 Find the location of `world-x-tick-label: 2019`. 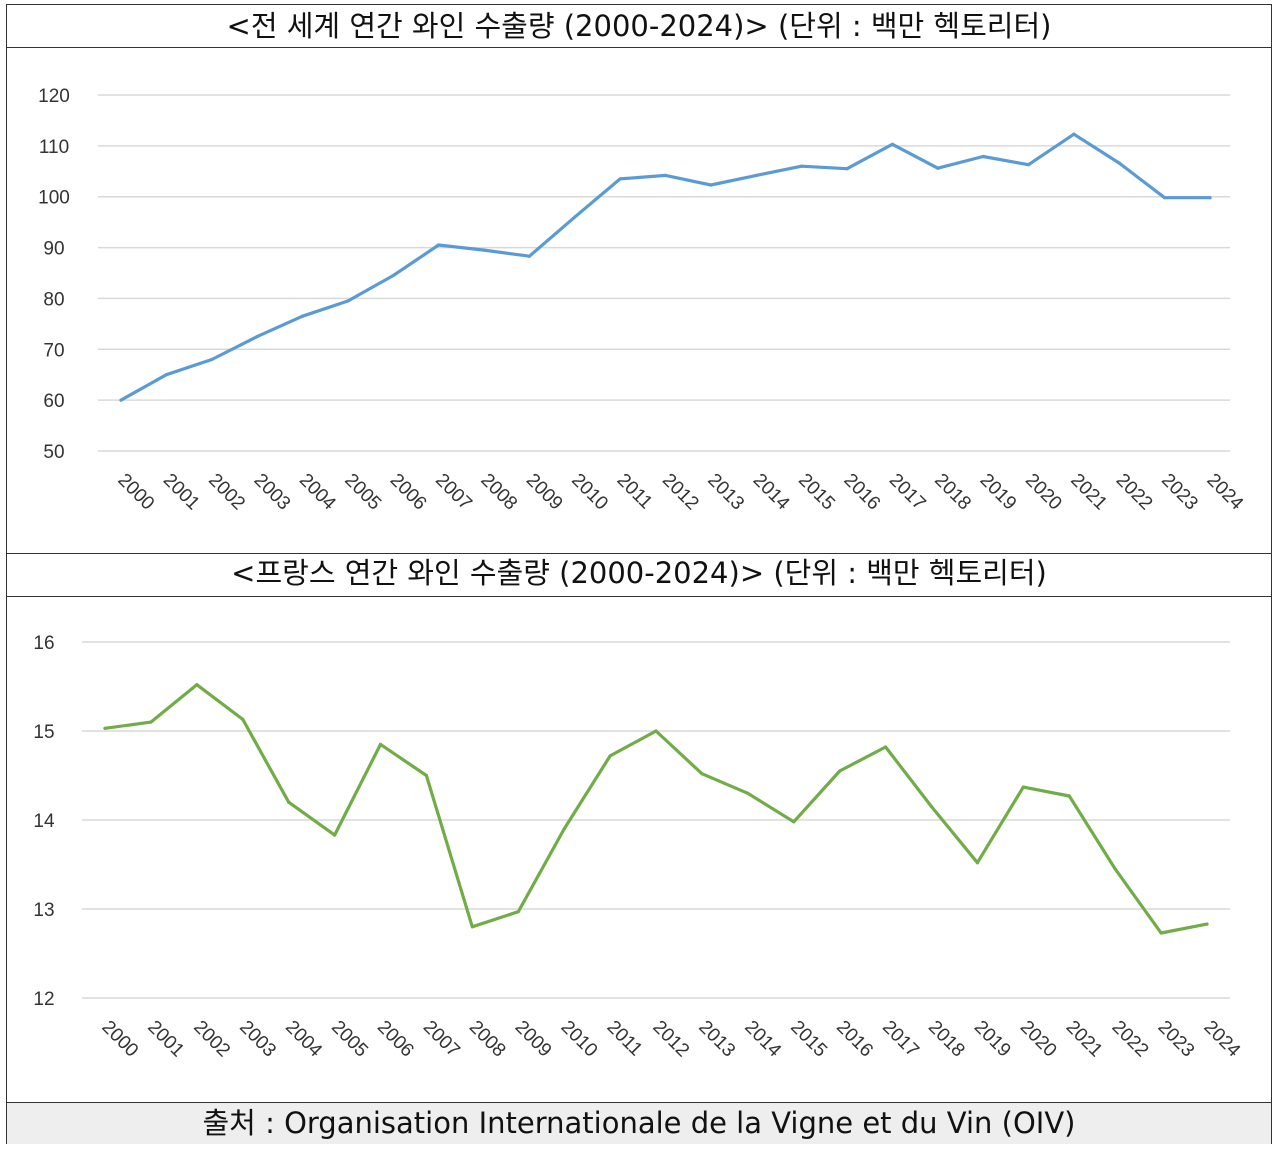

world-x-tick-label: 2019 is located at coordinates (998, 492).